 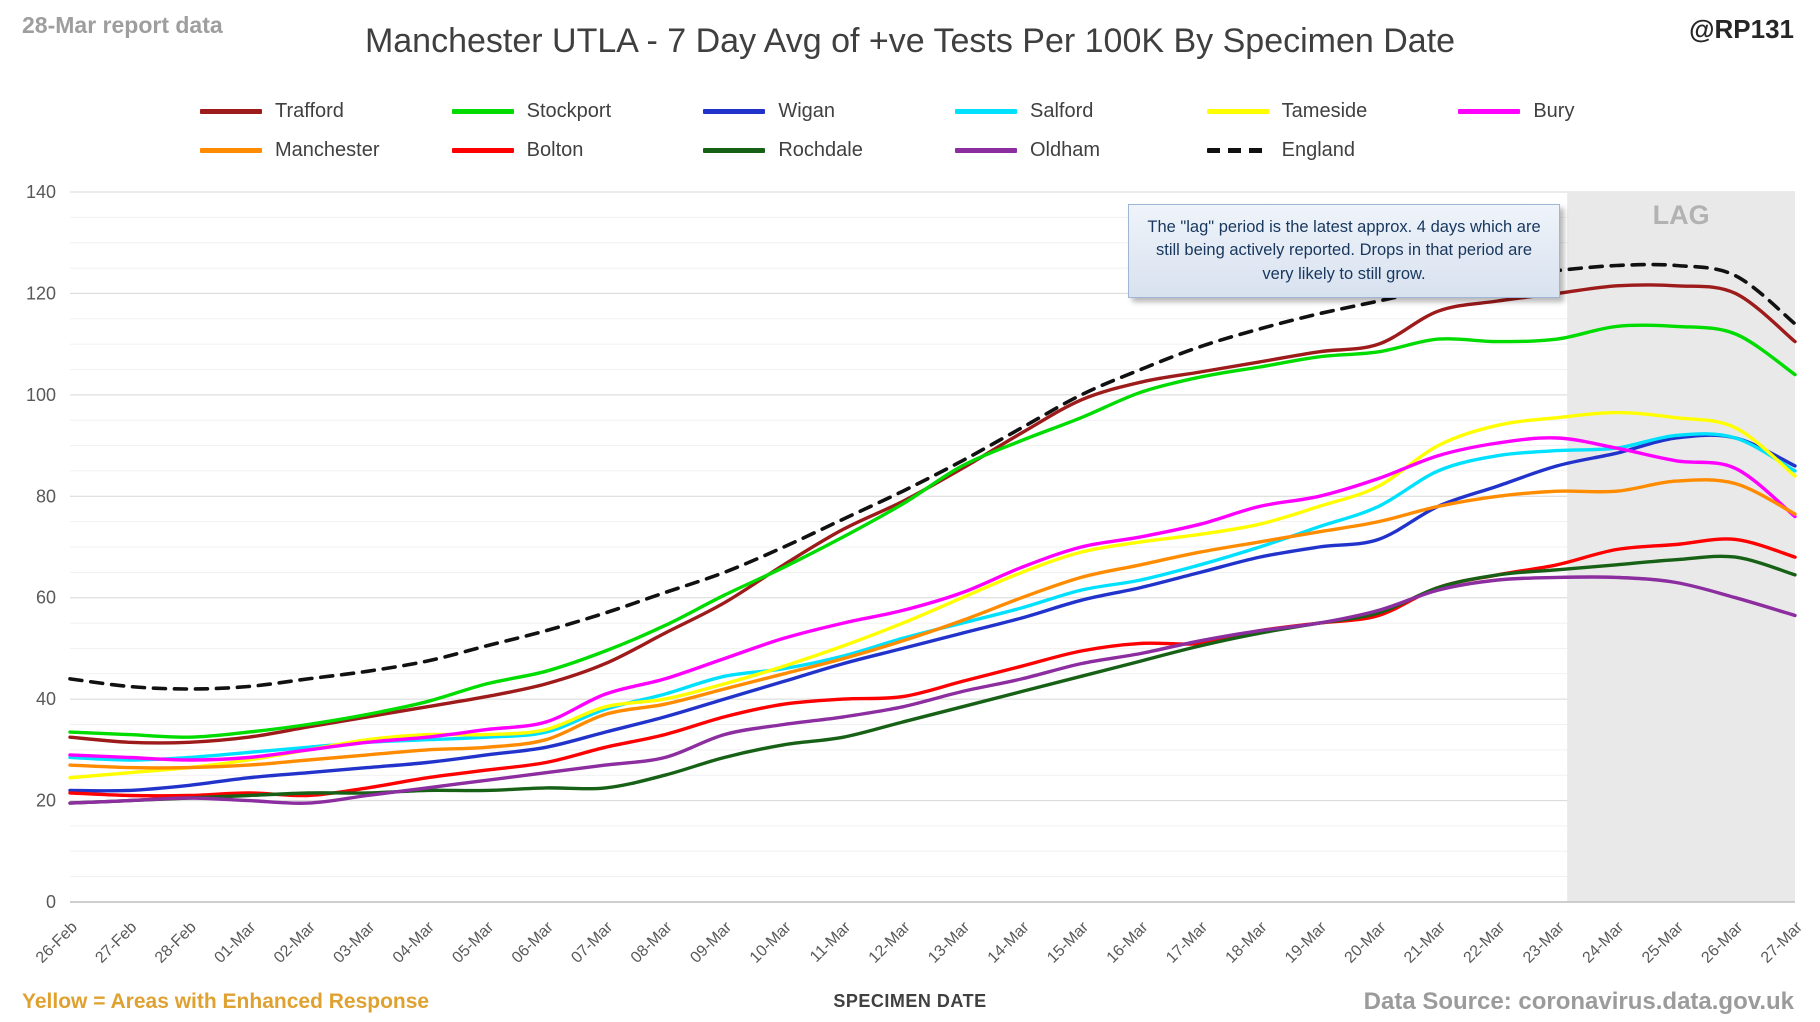 I want to click on legend-item-tameside: Tameside, so click(x=1332, y=111).